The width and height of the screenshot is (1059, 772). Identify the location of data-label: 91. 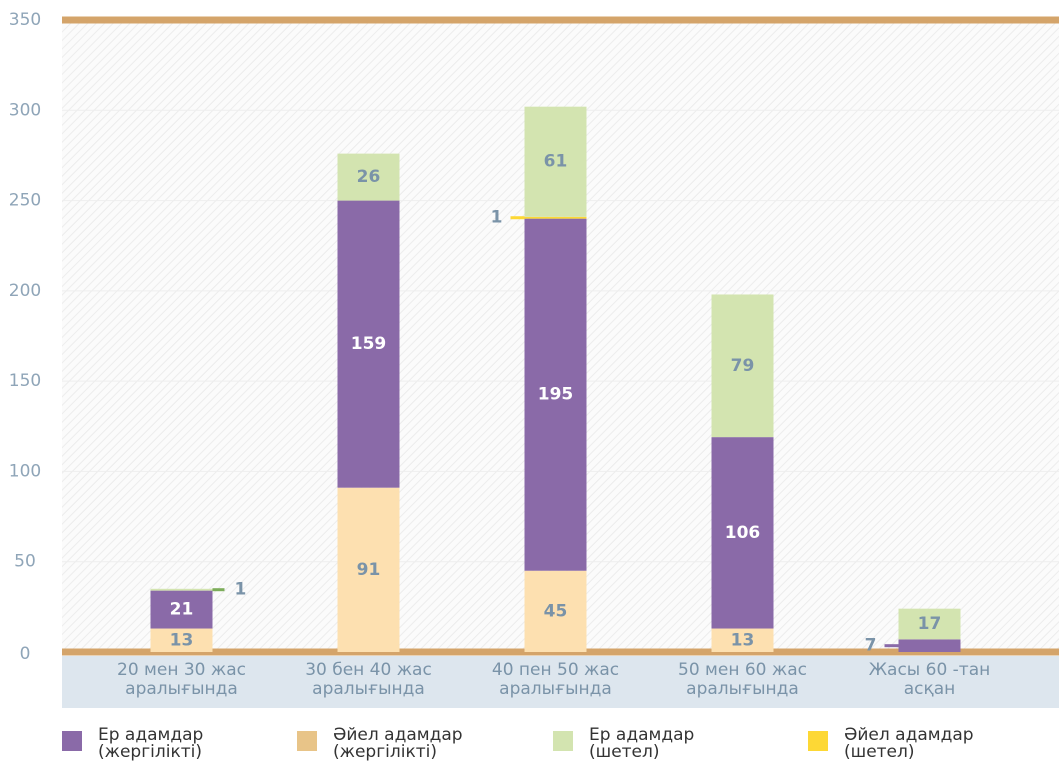
(369, 570).